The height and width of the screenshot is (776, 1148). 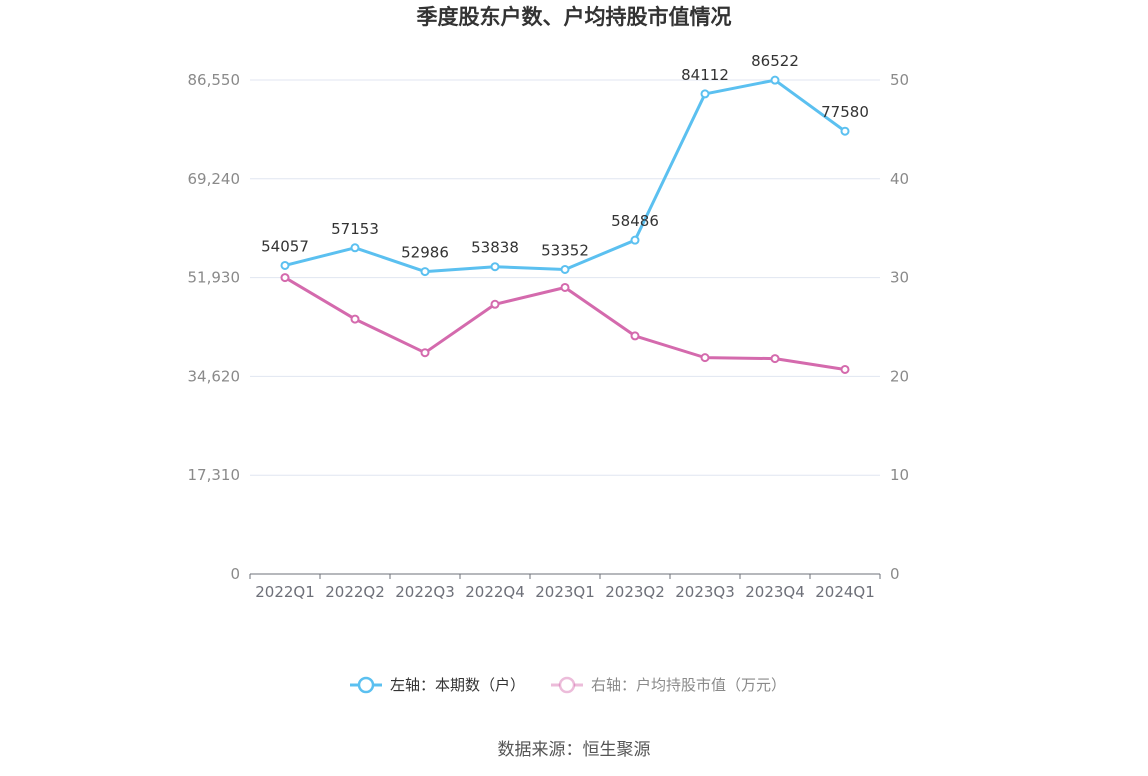 I want to click on x-tick-label: 2023Q3, so click(x=705, y=592).